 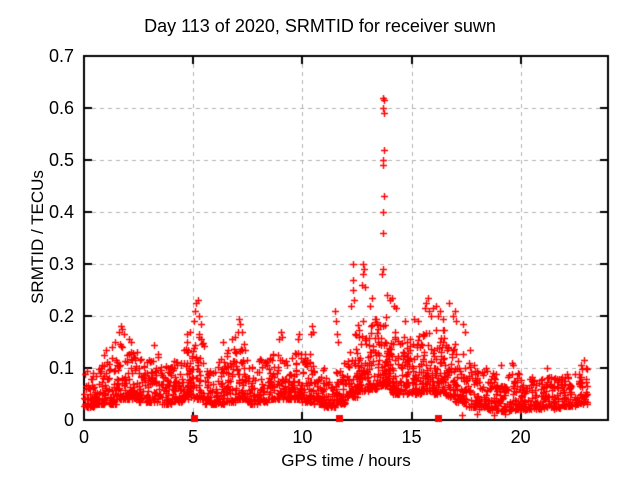 What do you see at coordinates (61, 160) in the screenshot?
I see `y-tick-label: 0.5` at bounding box center [61, 160].